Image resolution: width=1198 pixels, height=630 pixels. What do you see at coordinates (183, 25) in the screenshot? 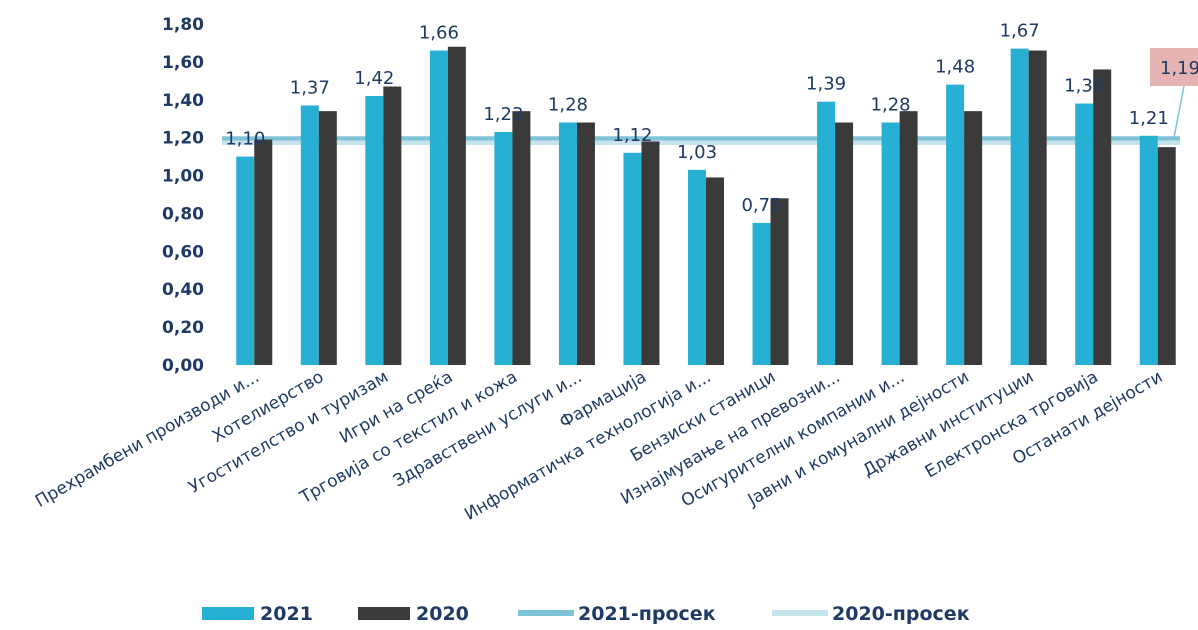
I see `y-tick-label: 1,80` at bounding box center [183, 25].